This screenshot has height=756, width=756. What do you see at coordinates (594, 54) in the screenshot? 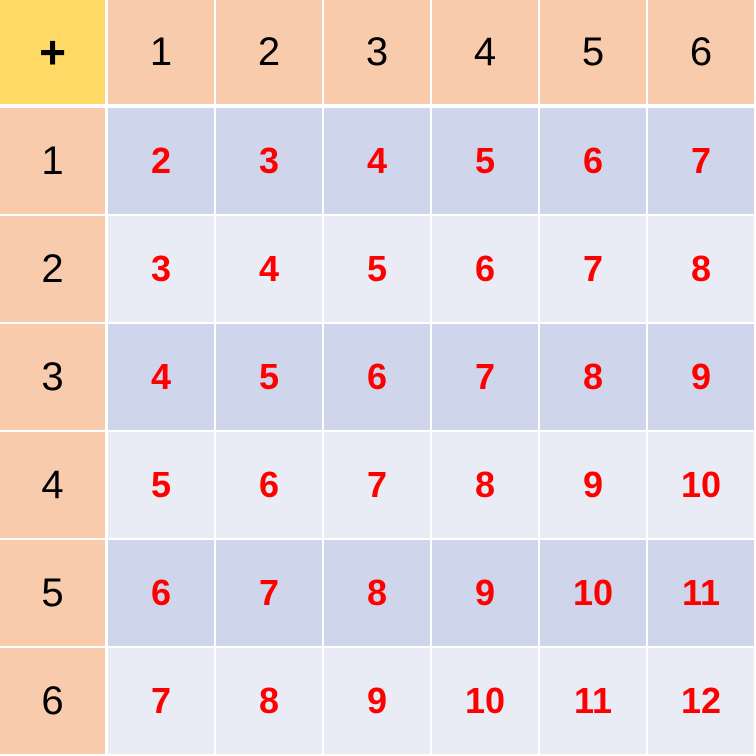
I see `column-header-5: 5` at bounding box center [594, 54].